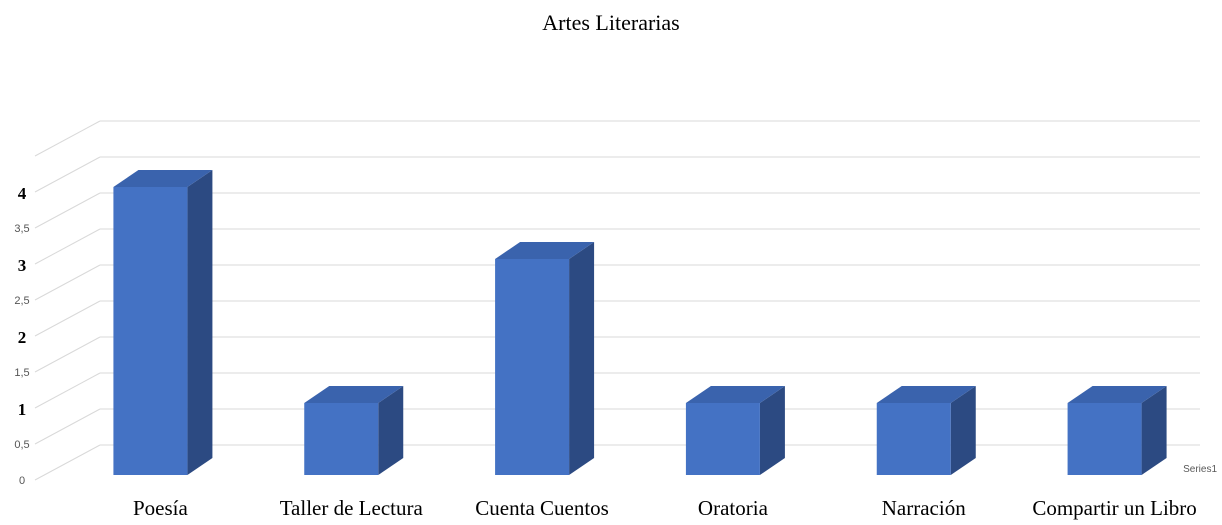 The height and width of the screenshot is (525, 1222). Describe the element at coordinates (924, 508) in the screenshot. I see `category-label: Narración` at that location.